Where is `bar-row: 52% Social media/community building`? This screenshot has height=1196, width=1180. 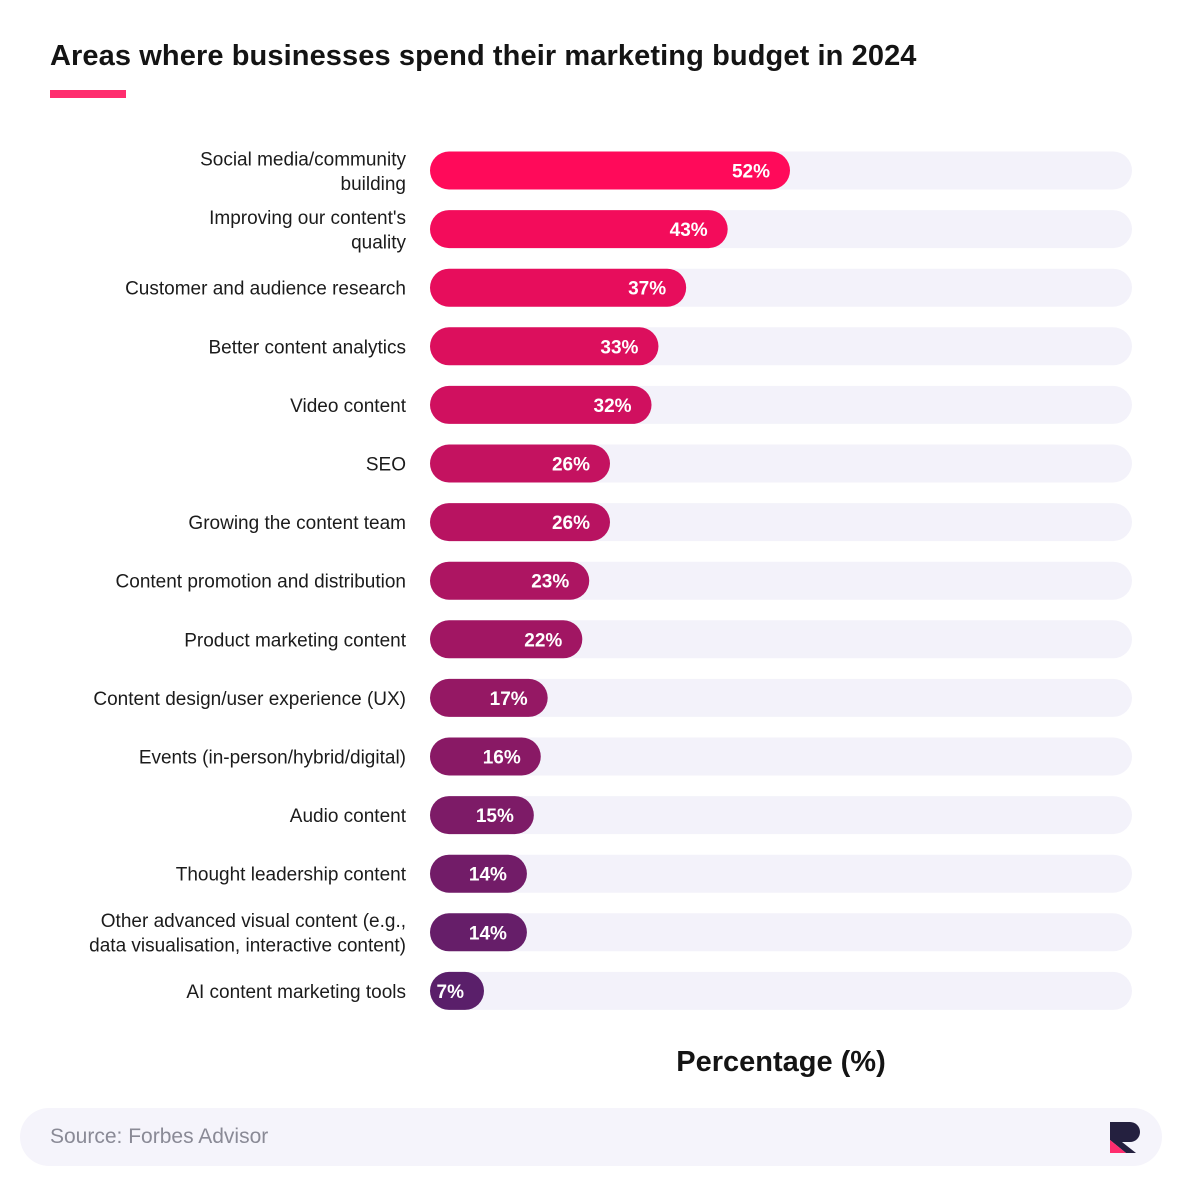 bar-row: 52% Social media/community building is located at coordinates (666, 172).